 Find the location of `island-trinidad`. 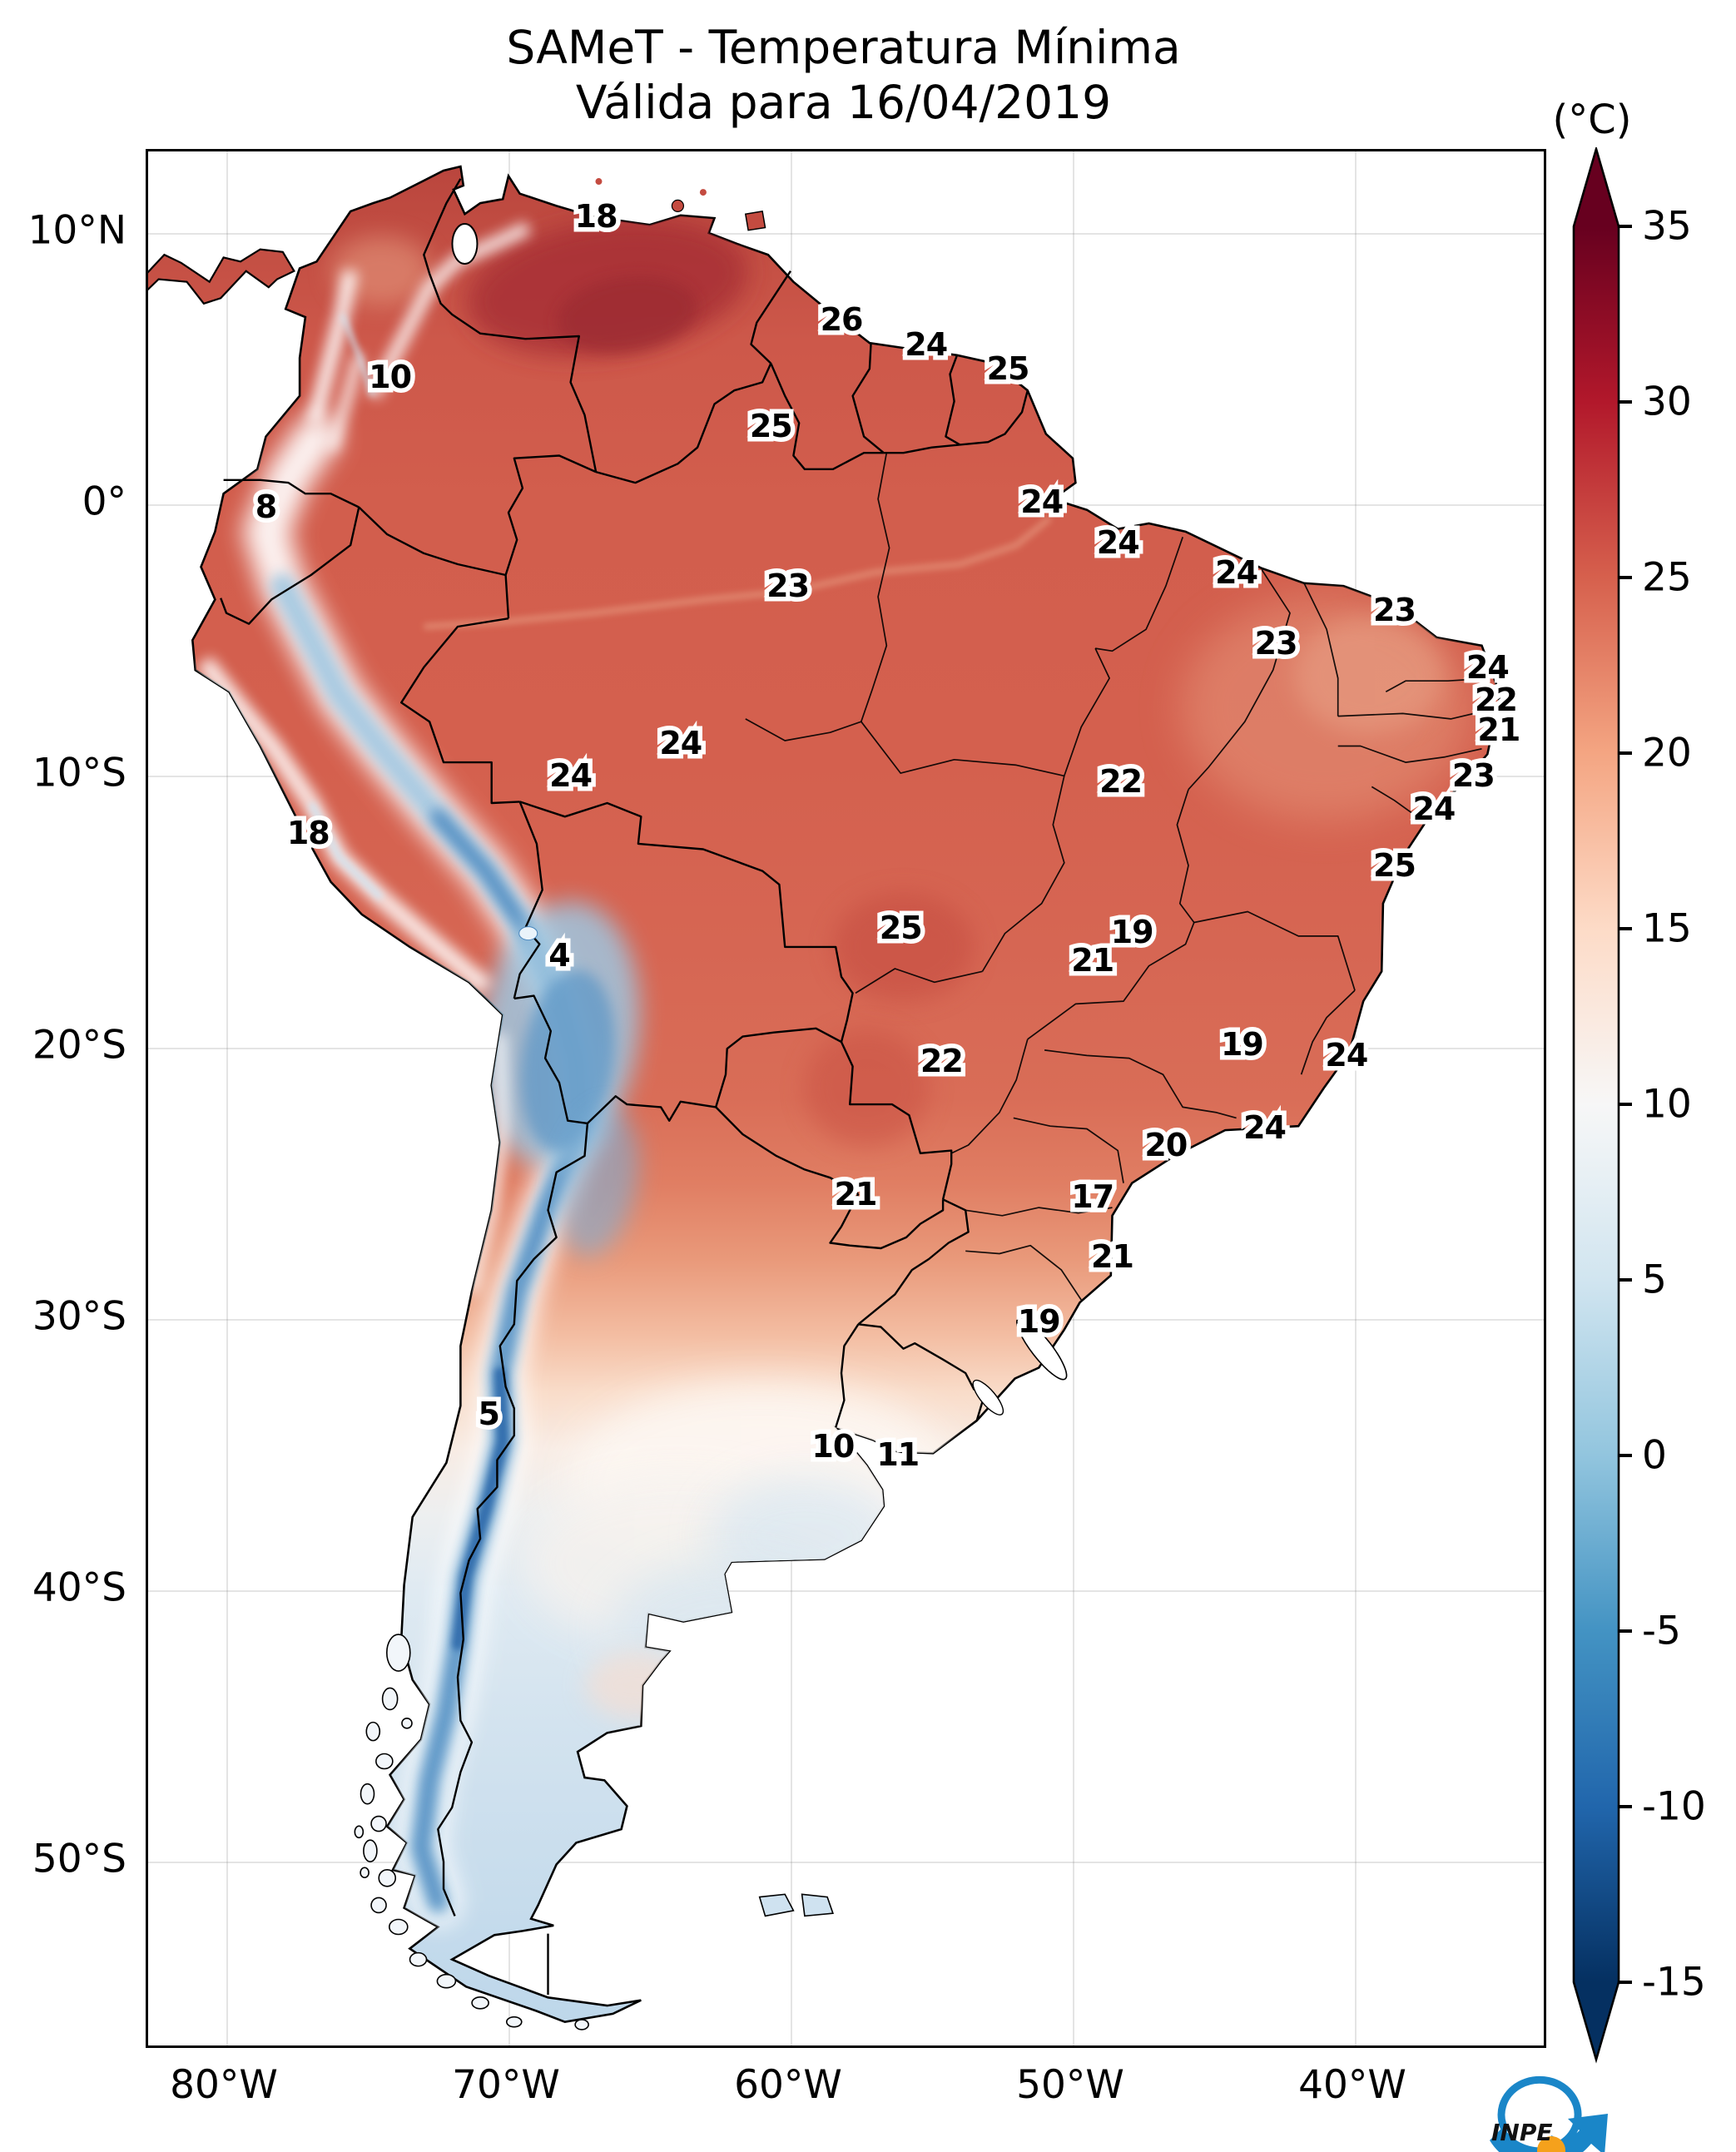

island-trinidad is located at coordinates (755, 221).